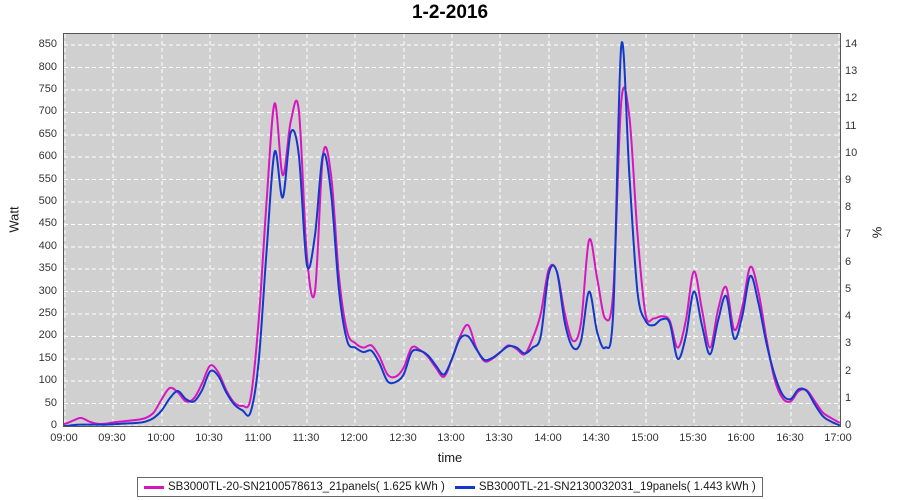 The width and height of the screenshot is (900, 500). What do you see at coordinates (64, 438) in the screenshot?
I see `x-axis-tick-label: 09:00` at bounding box center [64, 438].